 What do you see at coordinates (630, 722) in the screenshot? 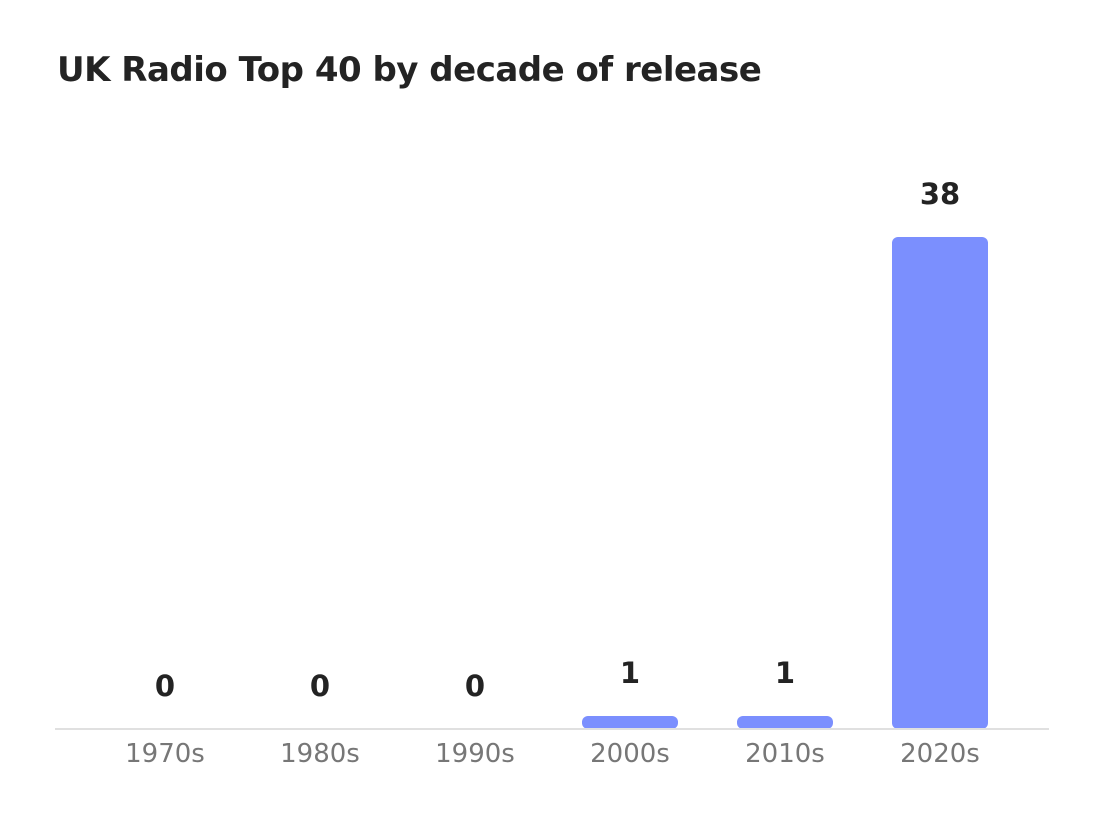
I see `bar-2000s` at bounding box center [630, 722].